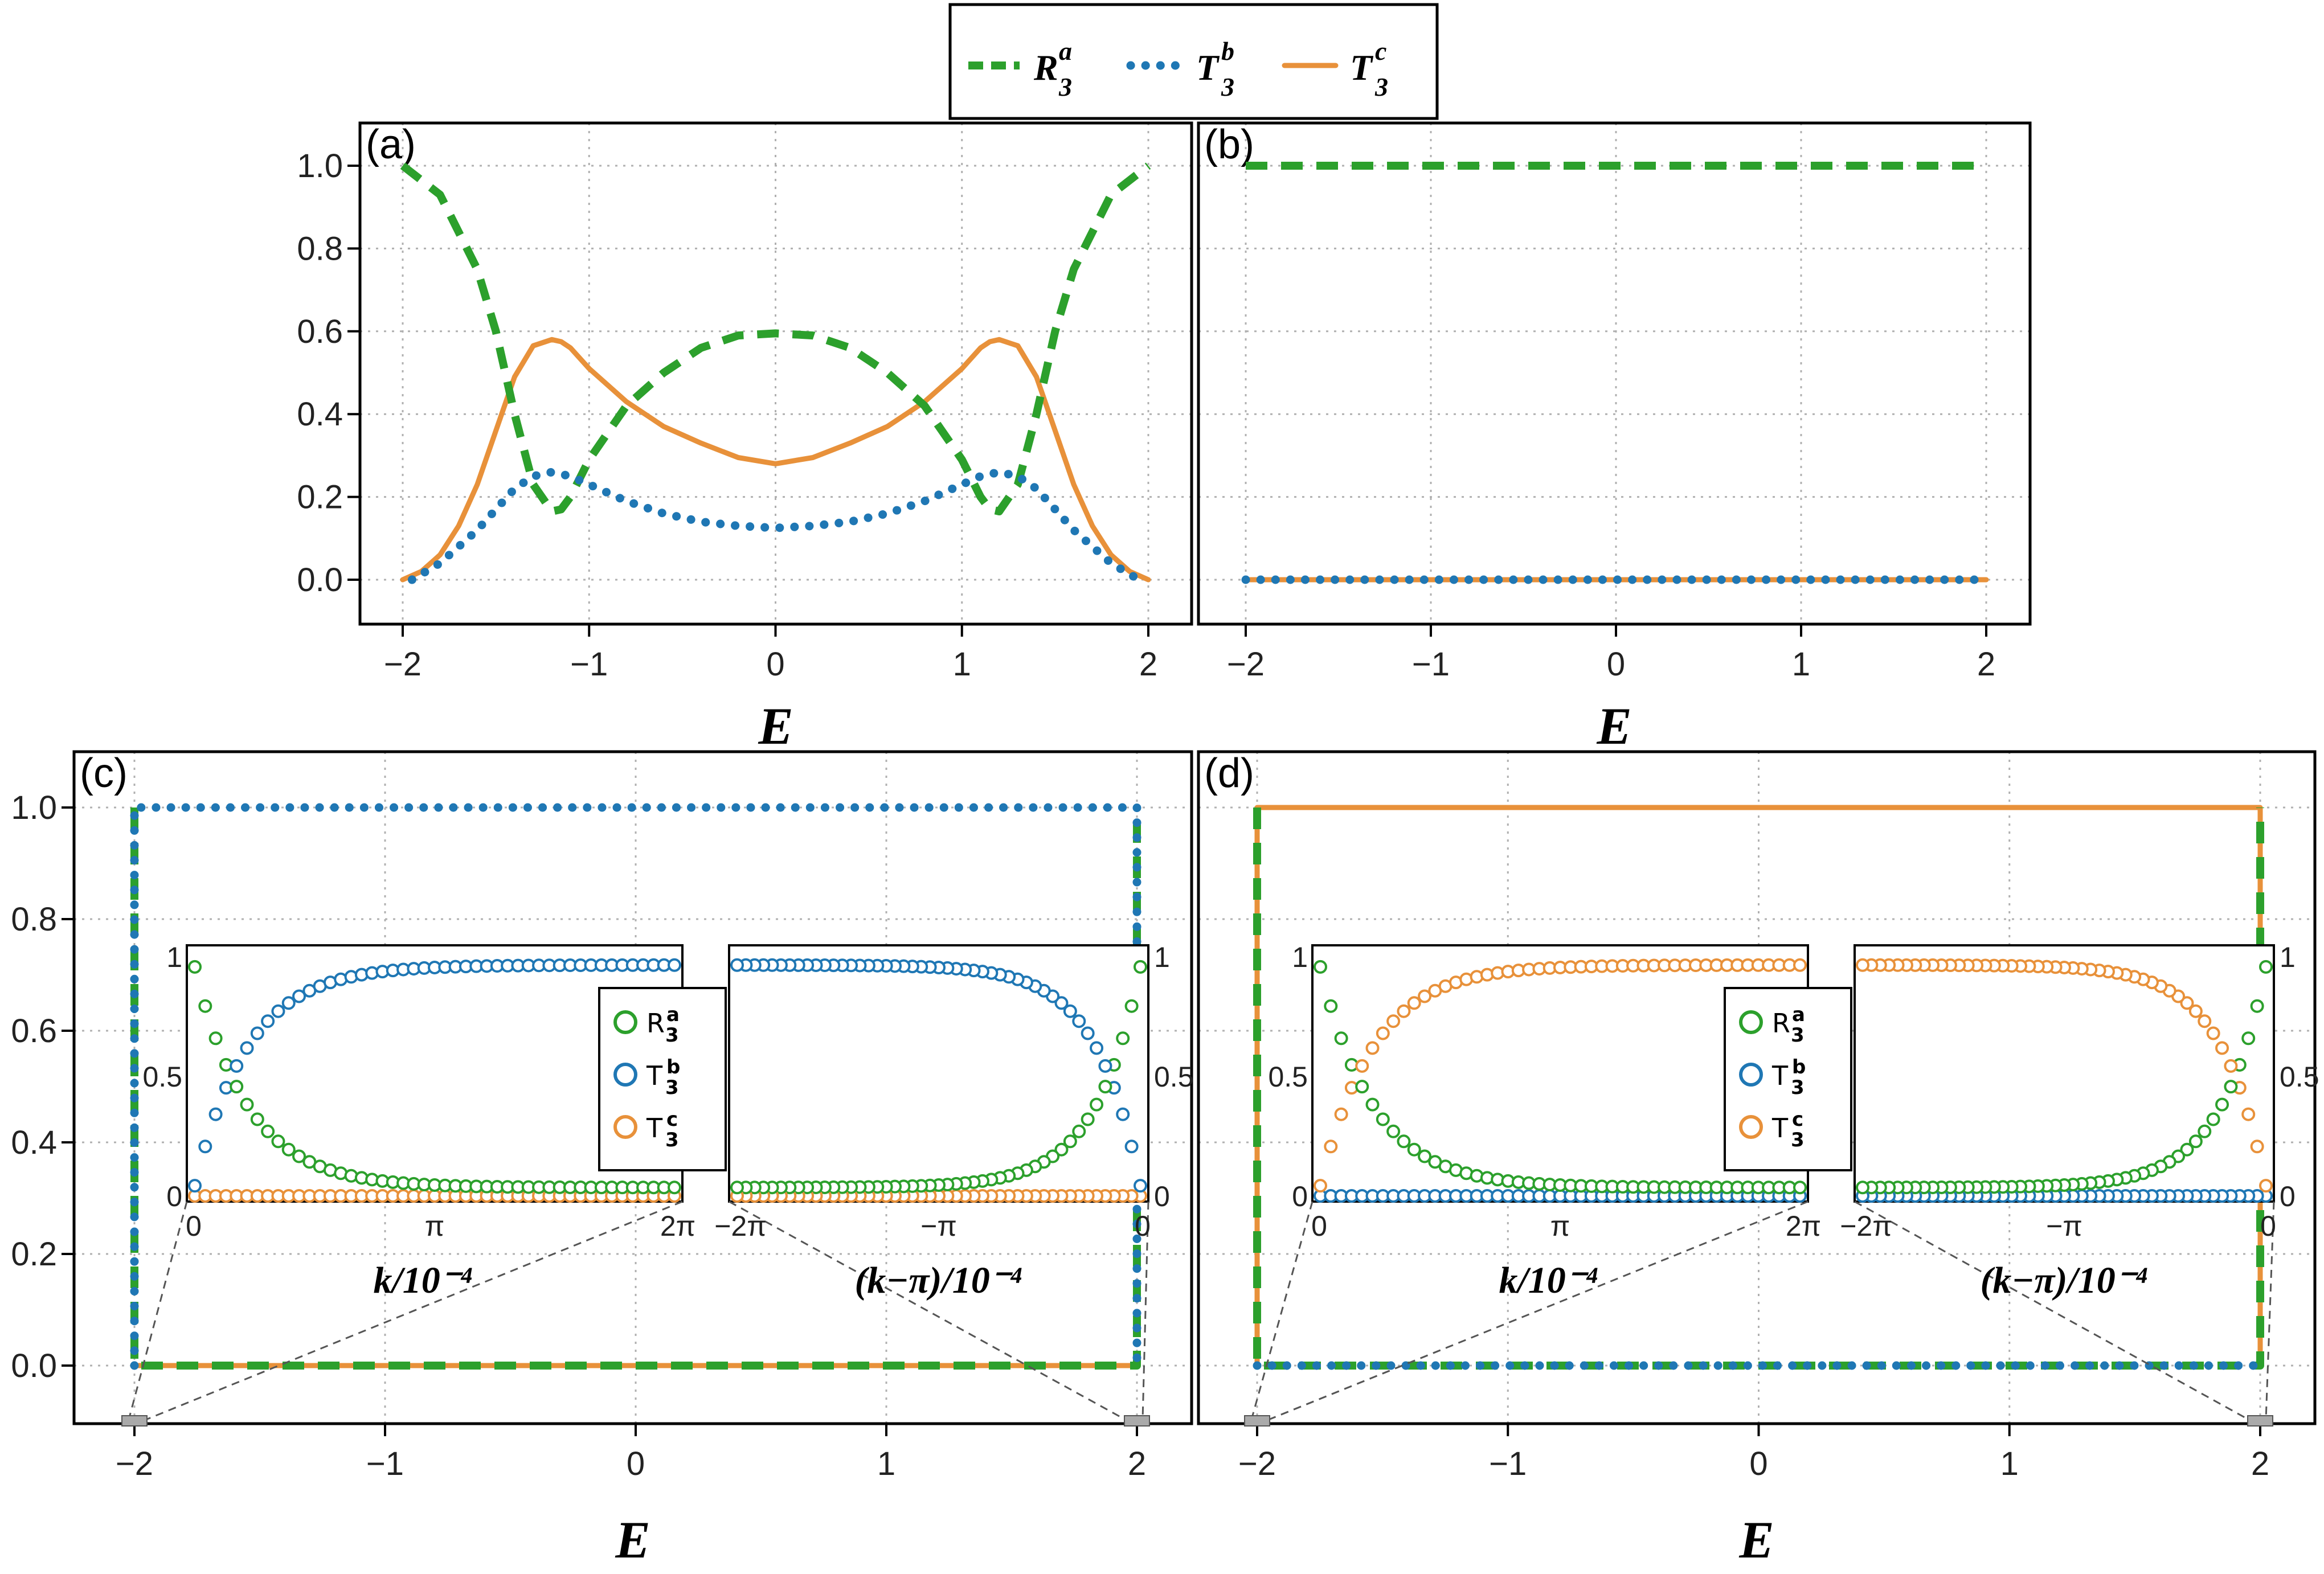  I want to click on y-tick-label: 0.8, so click(34, 919).